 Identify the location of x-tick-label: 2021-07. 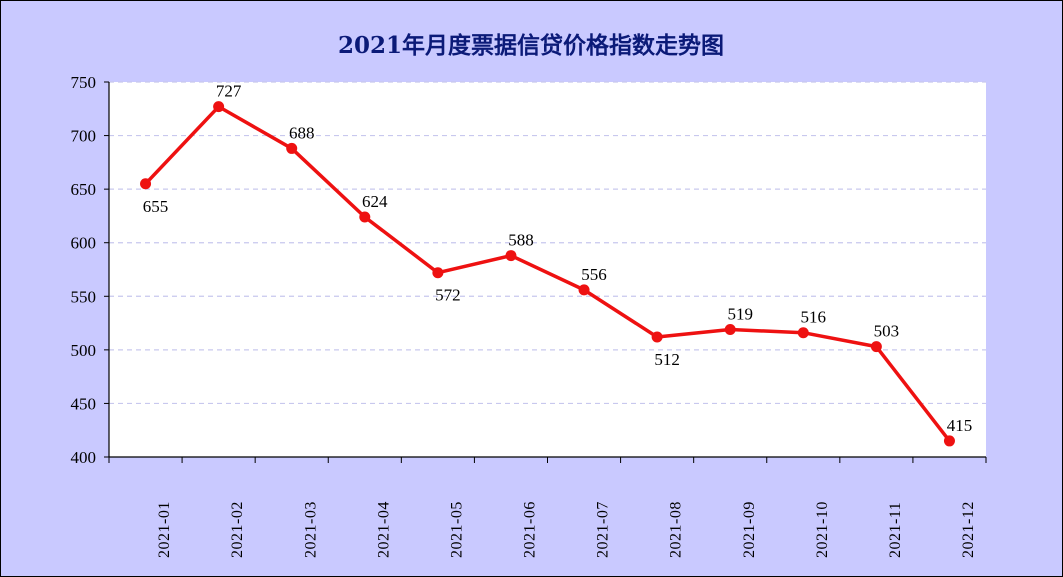
(603, 529).